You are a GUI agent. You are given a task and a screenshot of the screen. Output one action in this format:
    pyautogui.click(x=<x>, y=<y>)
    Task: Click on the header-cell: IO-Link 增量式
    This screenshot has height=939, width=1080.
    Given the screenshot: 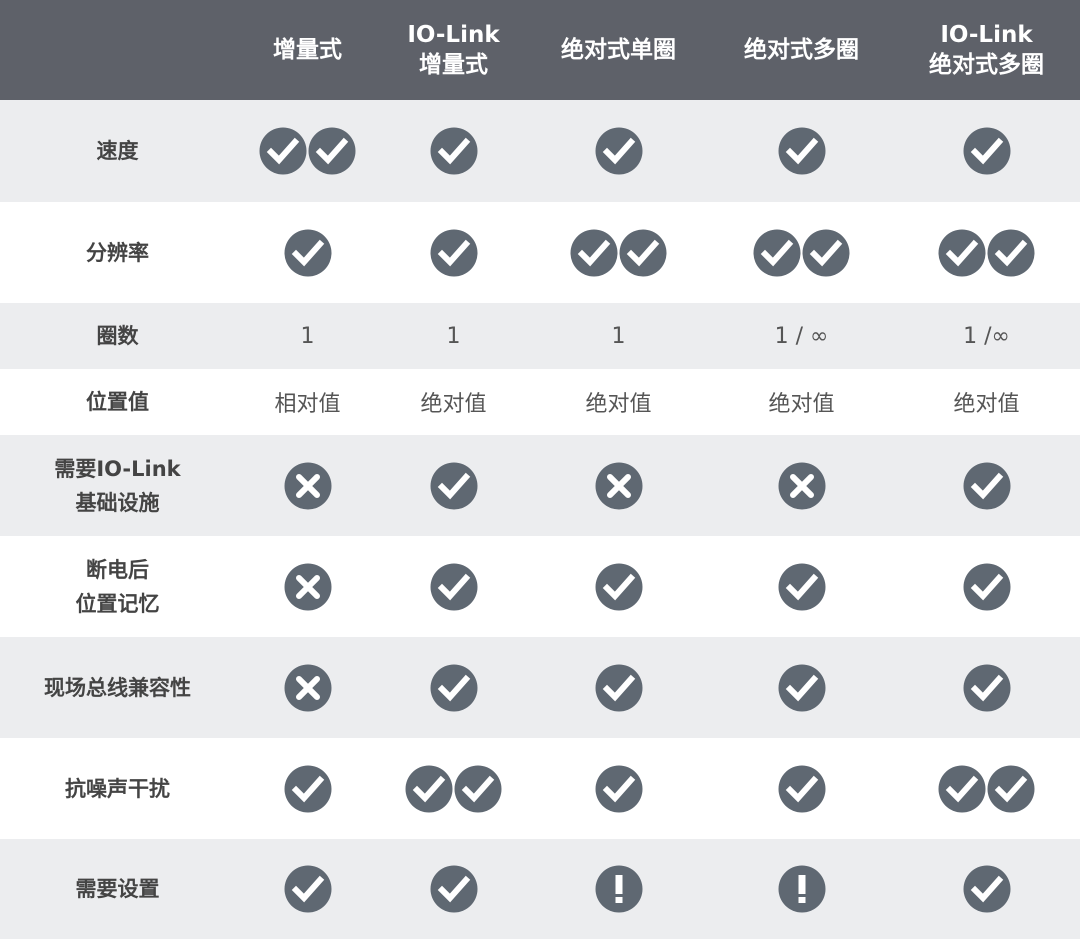 What is the action you would take?
    pyautogui.click(x=453, y=50)
    